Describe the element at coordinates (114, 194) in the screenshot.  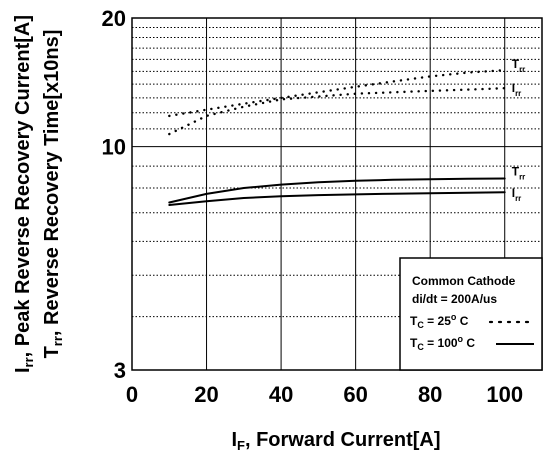
I see `y-tick-labels: 3 10 20` at that location.